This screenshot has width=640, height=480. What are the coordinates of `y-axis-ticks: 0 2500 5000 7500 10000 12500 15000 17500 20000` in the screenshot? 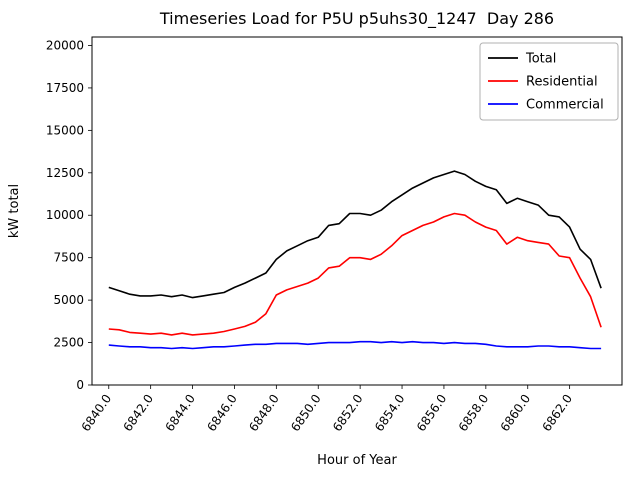 It's located at (69, 215).